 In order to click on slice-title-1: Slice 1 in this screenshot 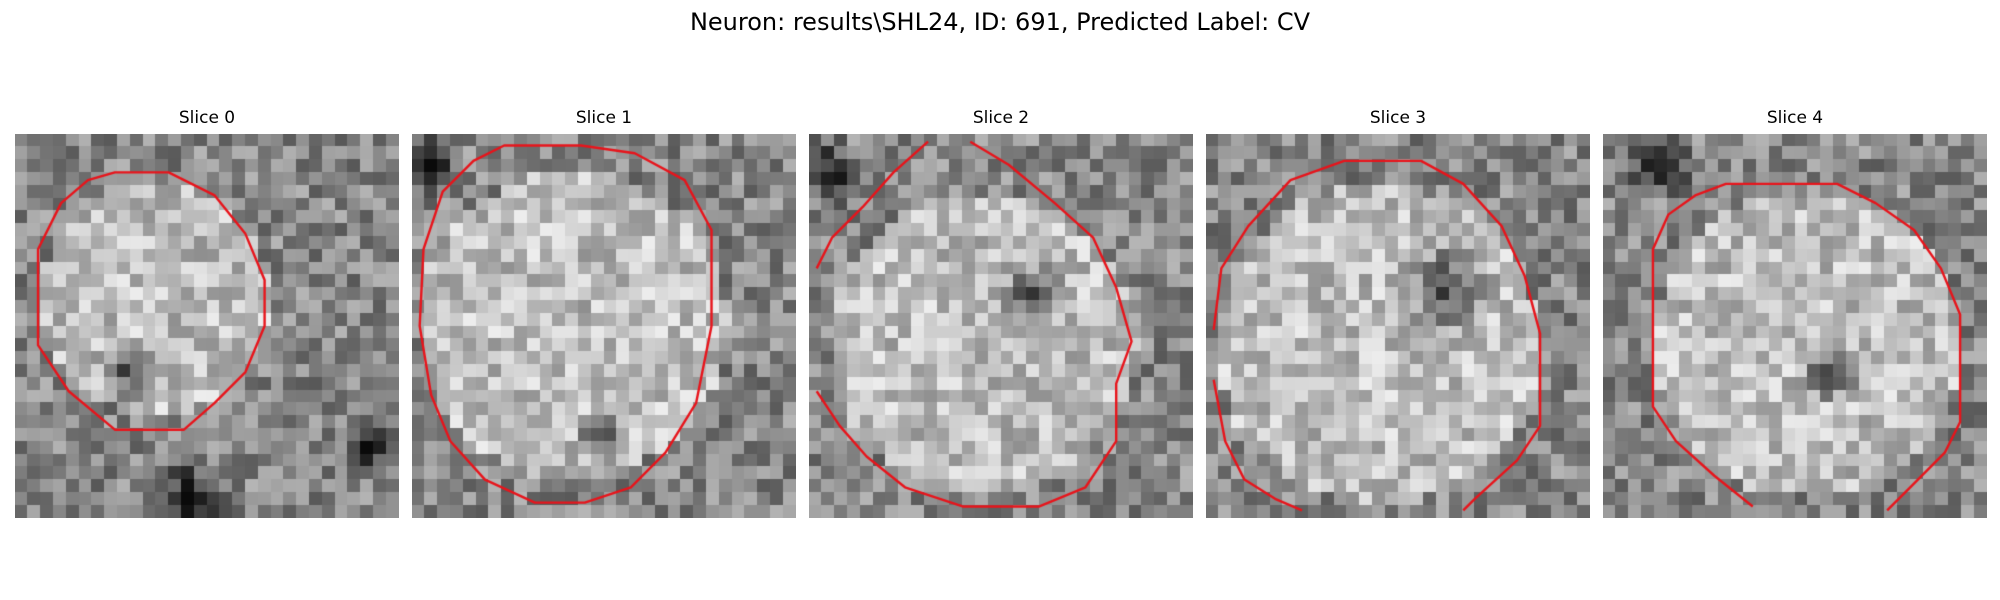, I will do `click(604, 118)`.